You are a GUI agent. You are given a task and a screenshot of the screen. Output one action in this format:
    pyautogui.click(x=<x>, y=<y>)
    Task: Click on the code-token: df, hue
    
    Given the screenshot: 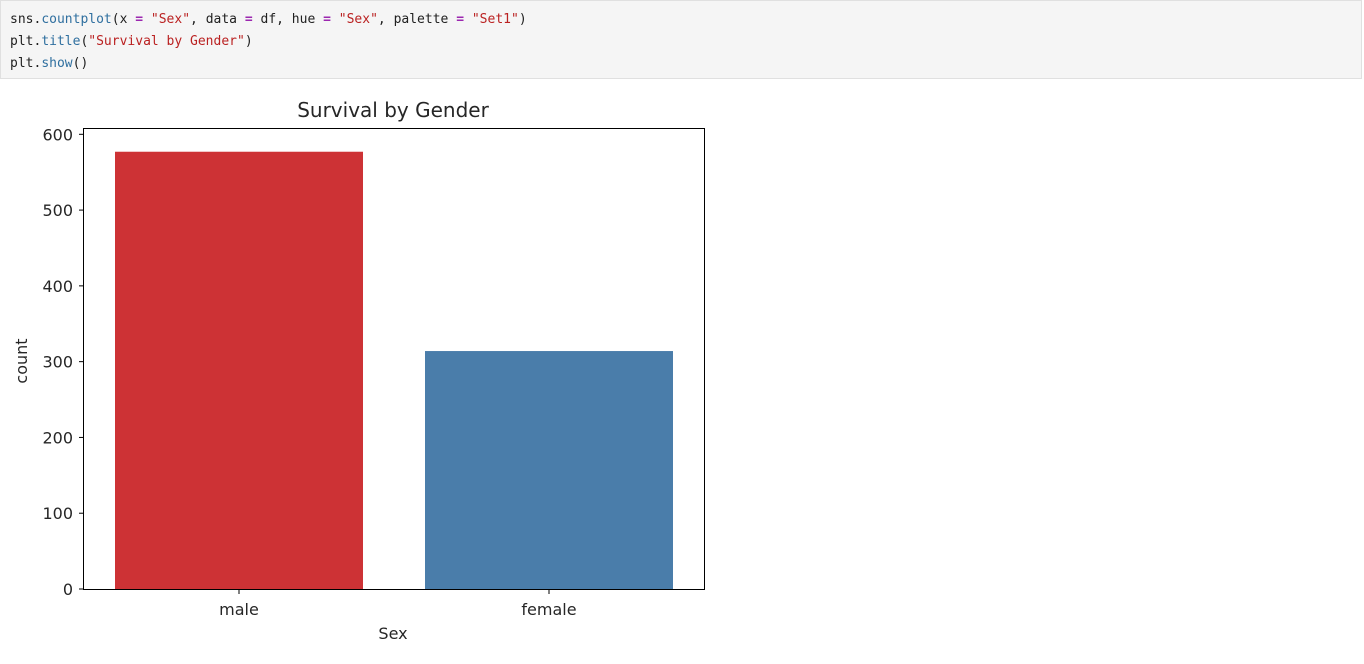 What is the action you would take?
    pyautogui.click(x=288, y=19)
    